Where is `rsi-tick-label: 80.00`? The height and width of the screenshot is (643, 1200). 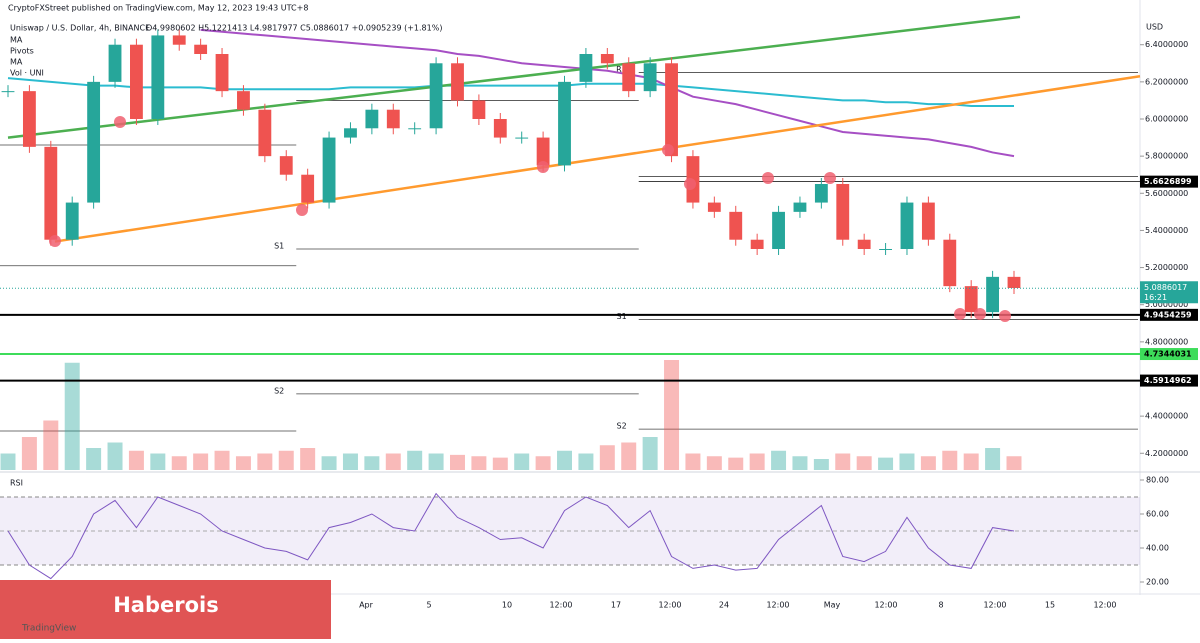
rsi-tick-label: 80.00 is located at coordinates (1157, 480).